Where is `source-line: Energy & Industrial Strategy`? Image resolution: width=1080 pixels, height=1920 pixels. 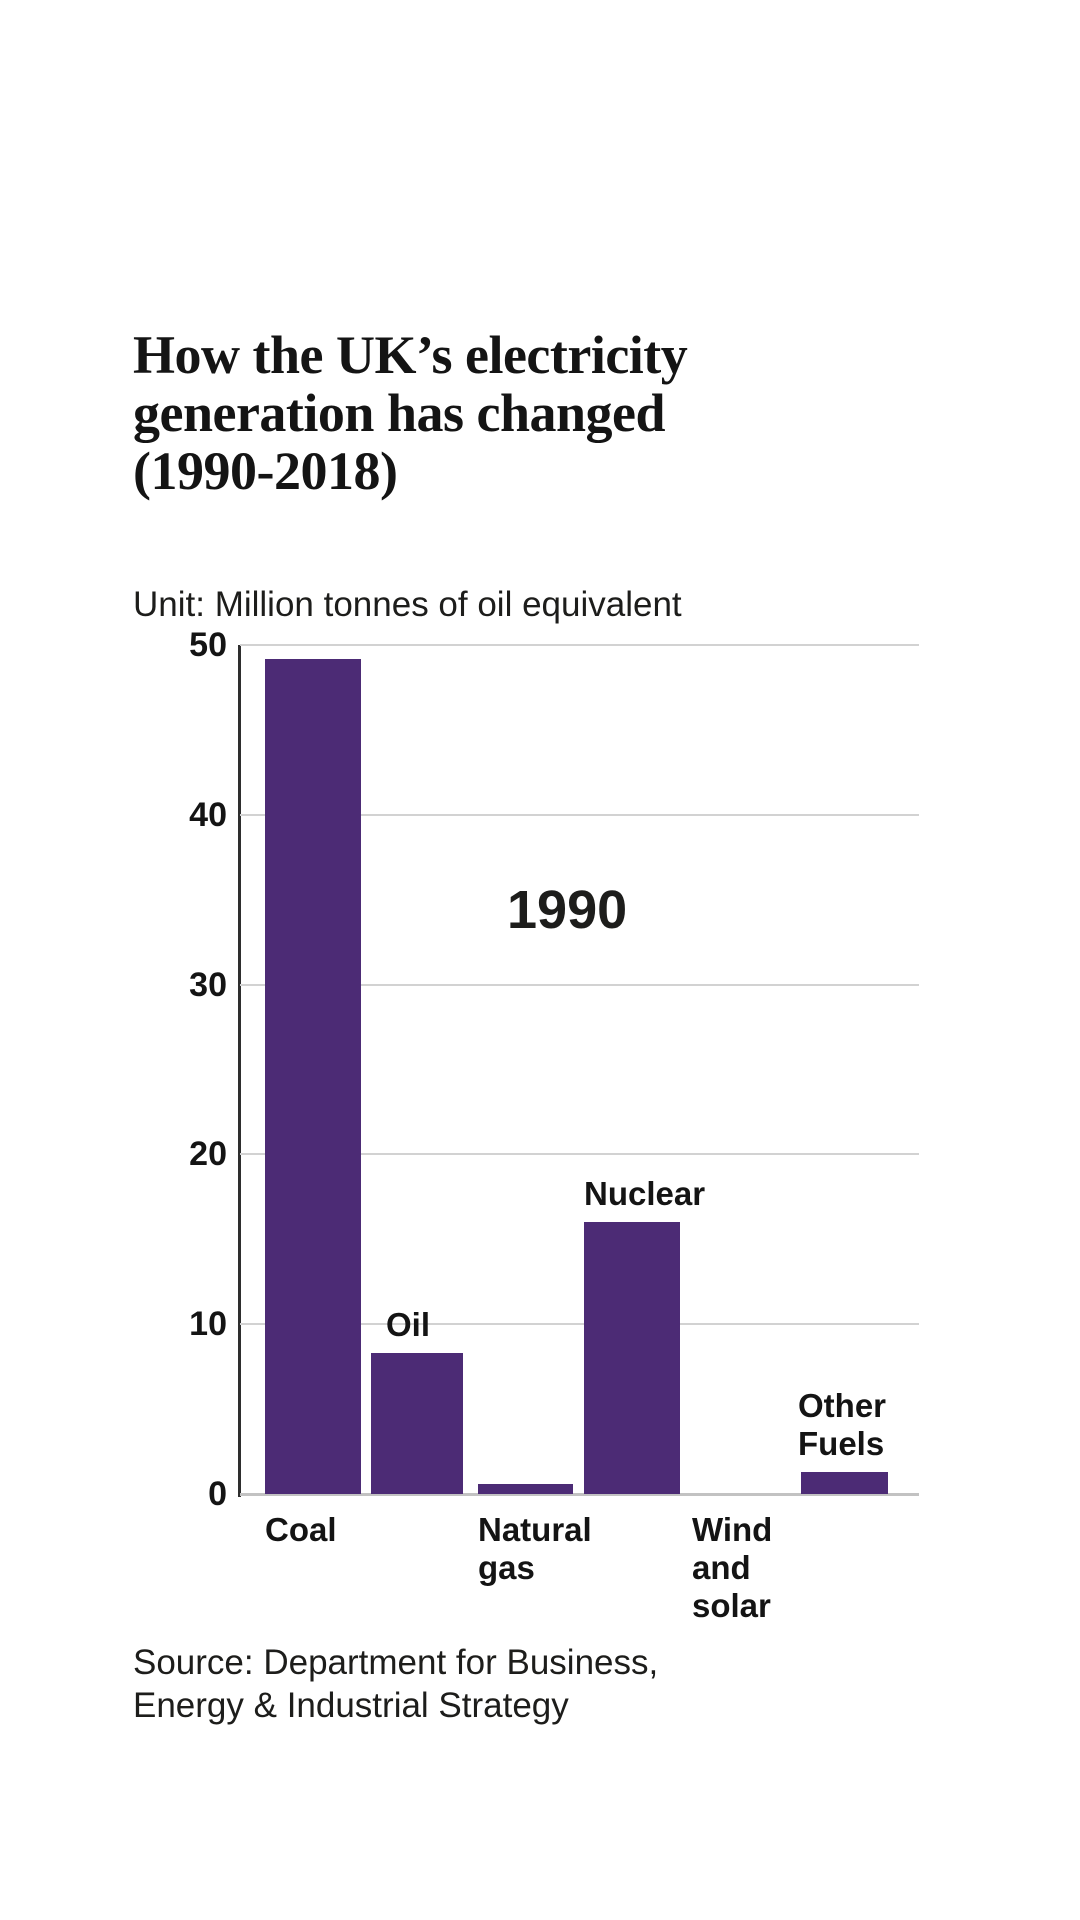 source-line: Energy & Industrial Strategy is located at coordinates (351, 1705).